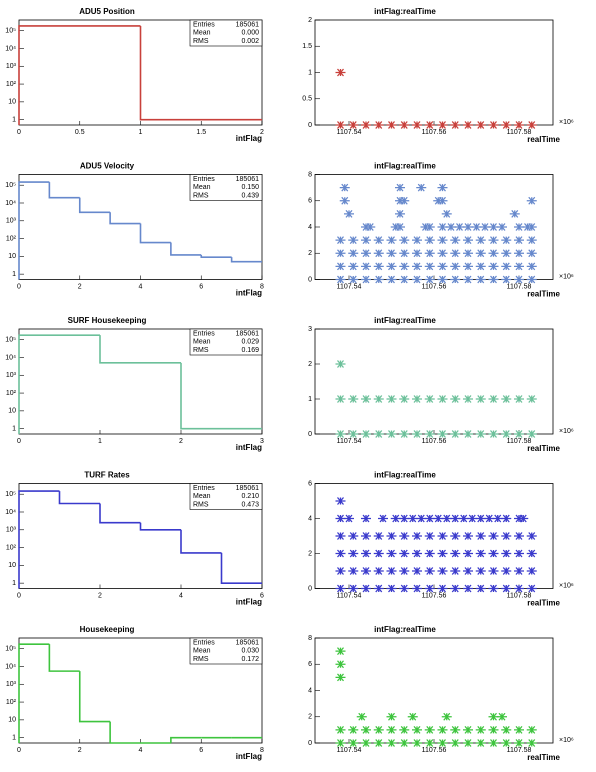 The height and width of the screenshot is (772, 596). What do you see at coordinates (262, 132) in the screenshot?
I see `x-tick-label: 2` at bounding box center [262, 132].